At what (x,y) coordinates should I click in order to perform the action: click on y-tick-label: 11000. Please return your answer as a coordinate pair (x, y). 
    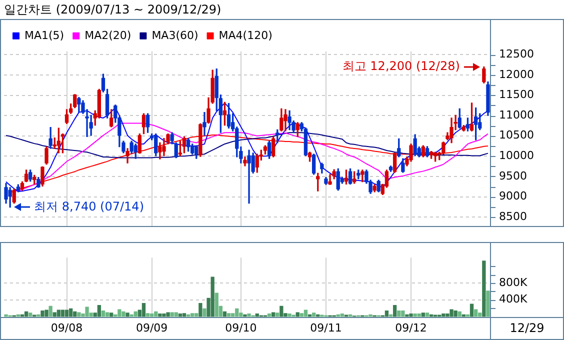
    Looking at the image, I should click on (516, 115).